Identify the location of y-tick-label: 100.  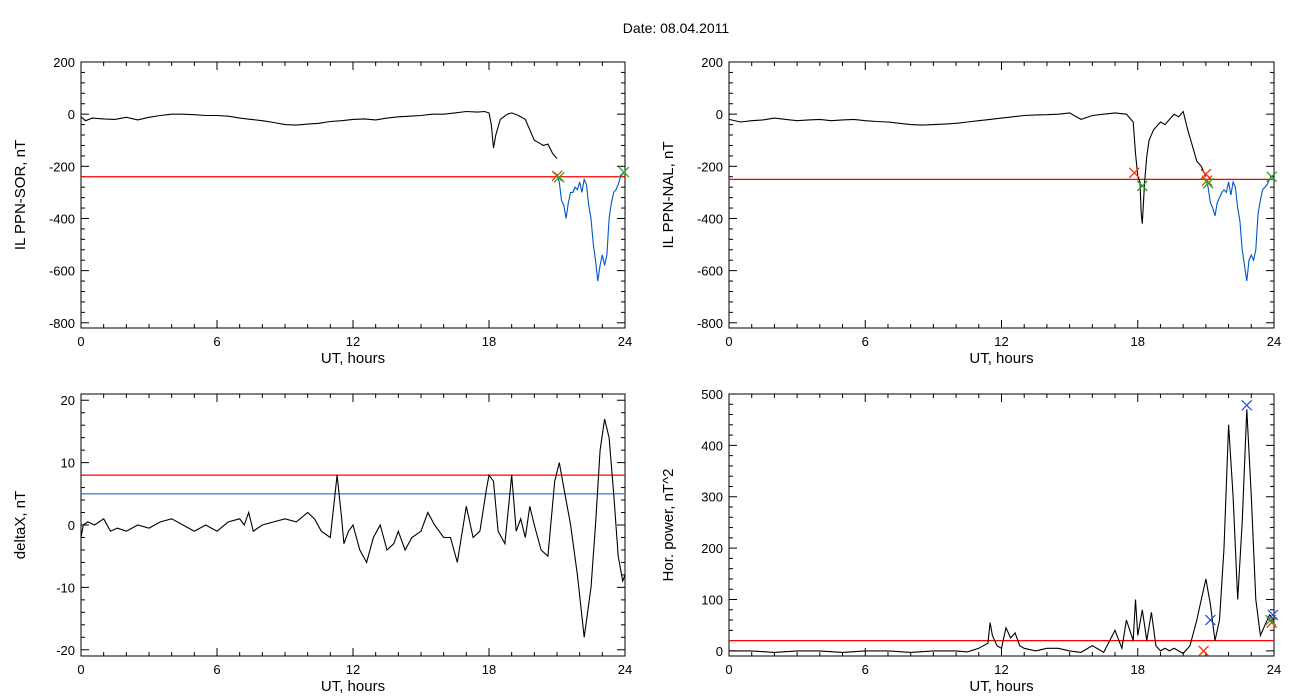
(712, 599).